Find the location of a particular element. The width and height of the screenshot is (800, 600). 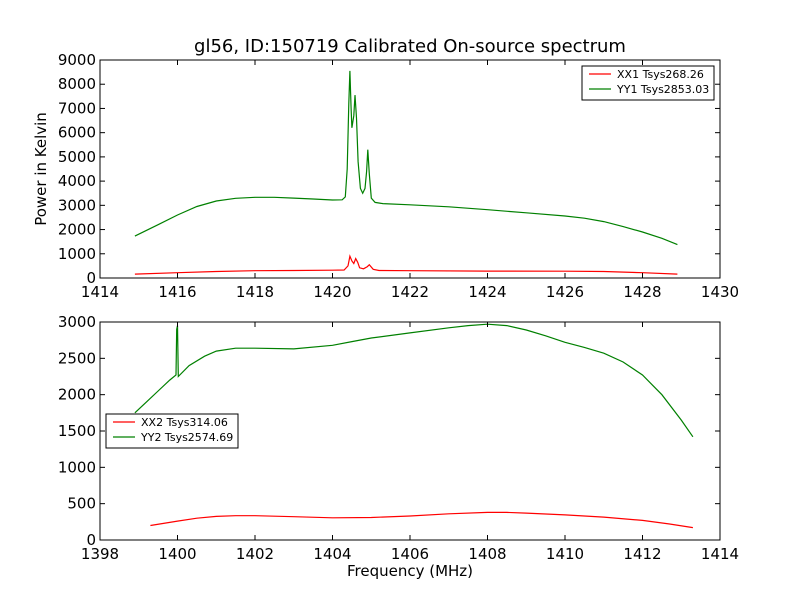

x-tick-label: 1410 is located at coordinates (565, 554).